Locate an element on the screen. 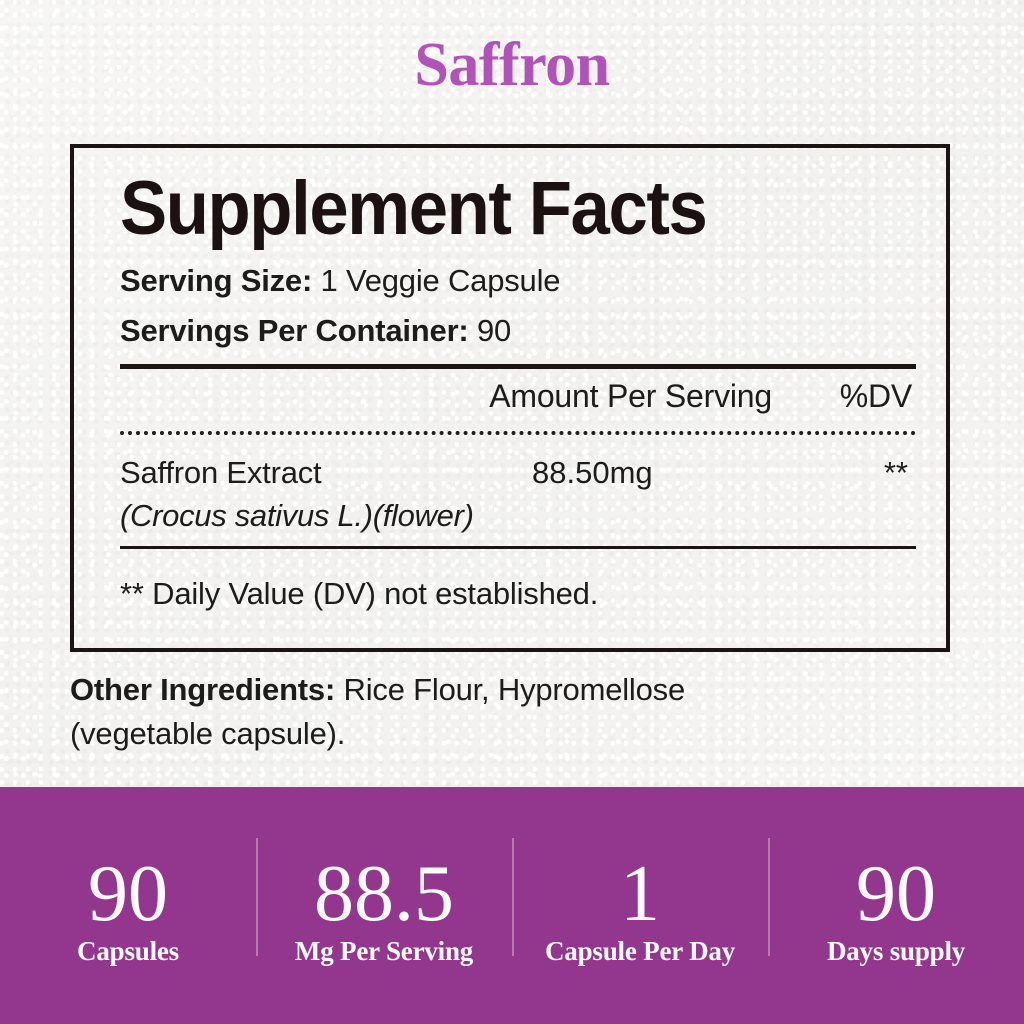 Image resolution: width=1024 pixels, height=1024 pixels. table-column-headers: Amount Per Serving %DV is located at coordinates (518, 396).